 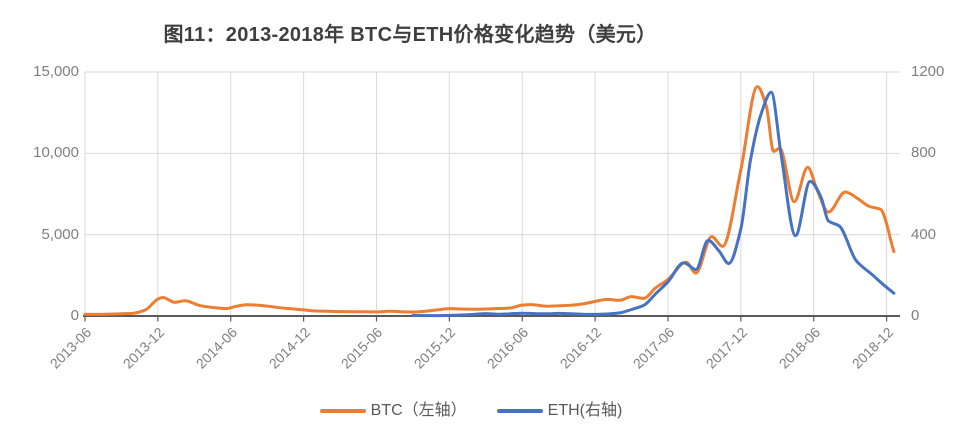 I want to click on left-axis-tick-0: 0, so click(x=74, y=315).